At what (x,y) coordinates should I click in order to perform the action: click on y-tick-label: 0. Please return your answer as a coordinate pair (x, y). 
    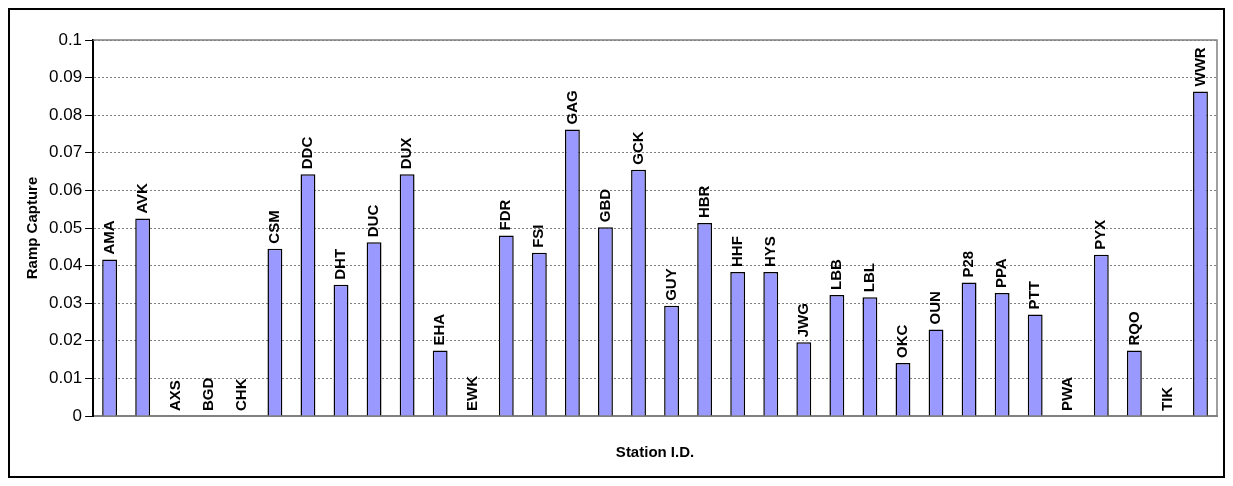
    Looking at the image, I should click on (77, 415).